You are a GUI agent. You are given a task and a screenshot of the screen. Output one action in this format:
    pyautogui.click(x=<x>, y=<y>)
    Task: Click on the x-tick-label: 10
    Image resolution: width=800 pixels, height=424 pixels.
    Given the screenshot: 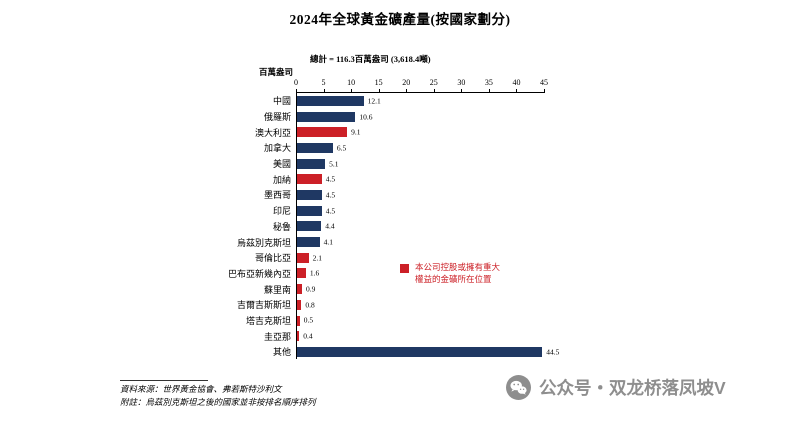 What is the action you would take?
    pyautogui.click(x=351, y=82)
    